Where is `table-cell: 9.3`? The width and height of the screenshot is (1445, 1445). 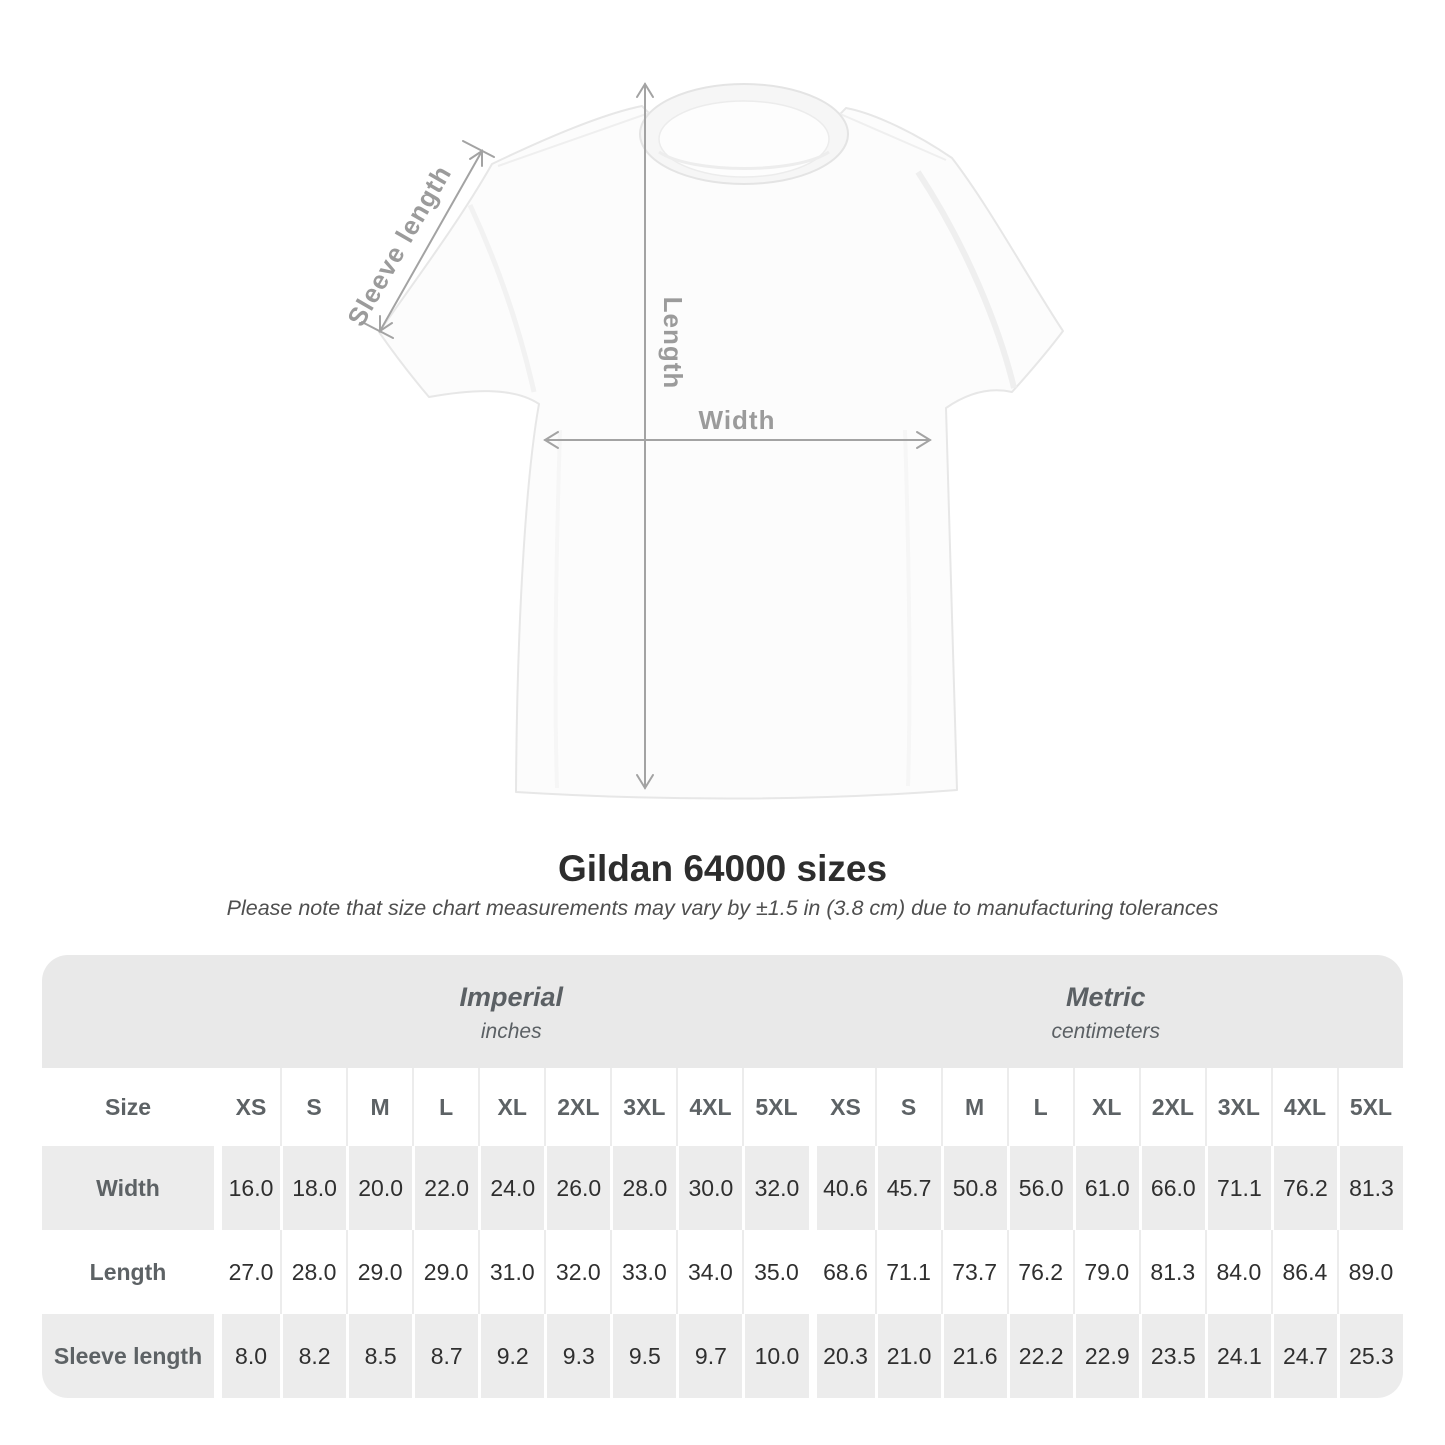
table-cell: 9.3 is located at coordinates (577, 1356).